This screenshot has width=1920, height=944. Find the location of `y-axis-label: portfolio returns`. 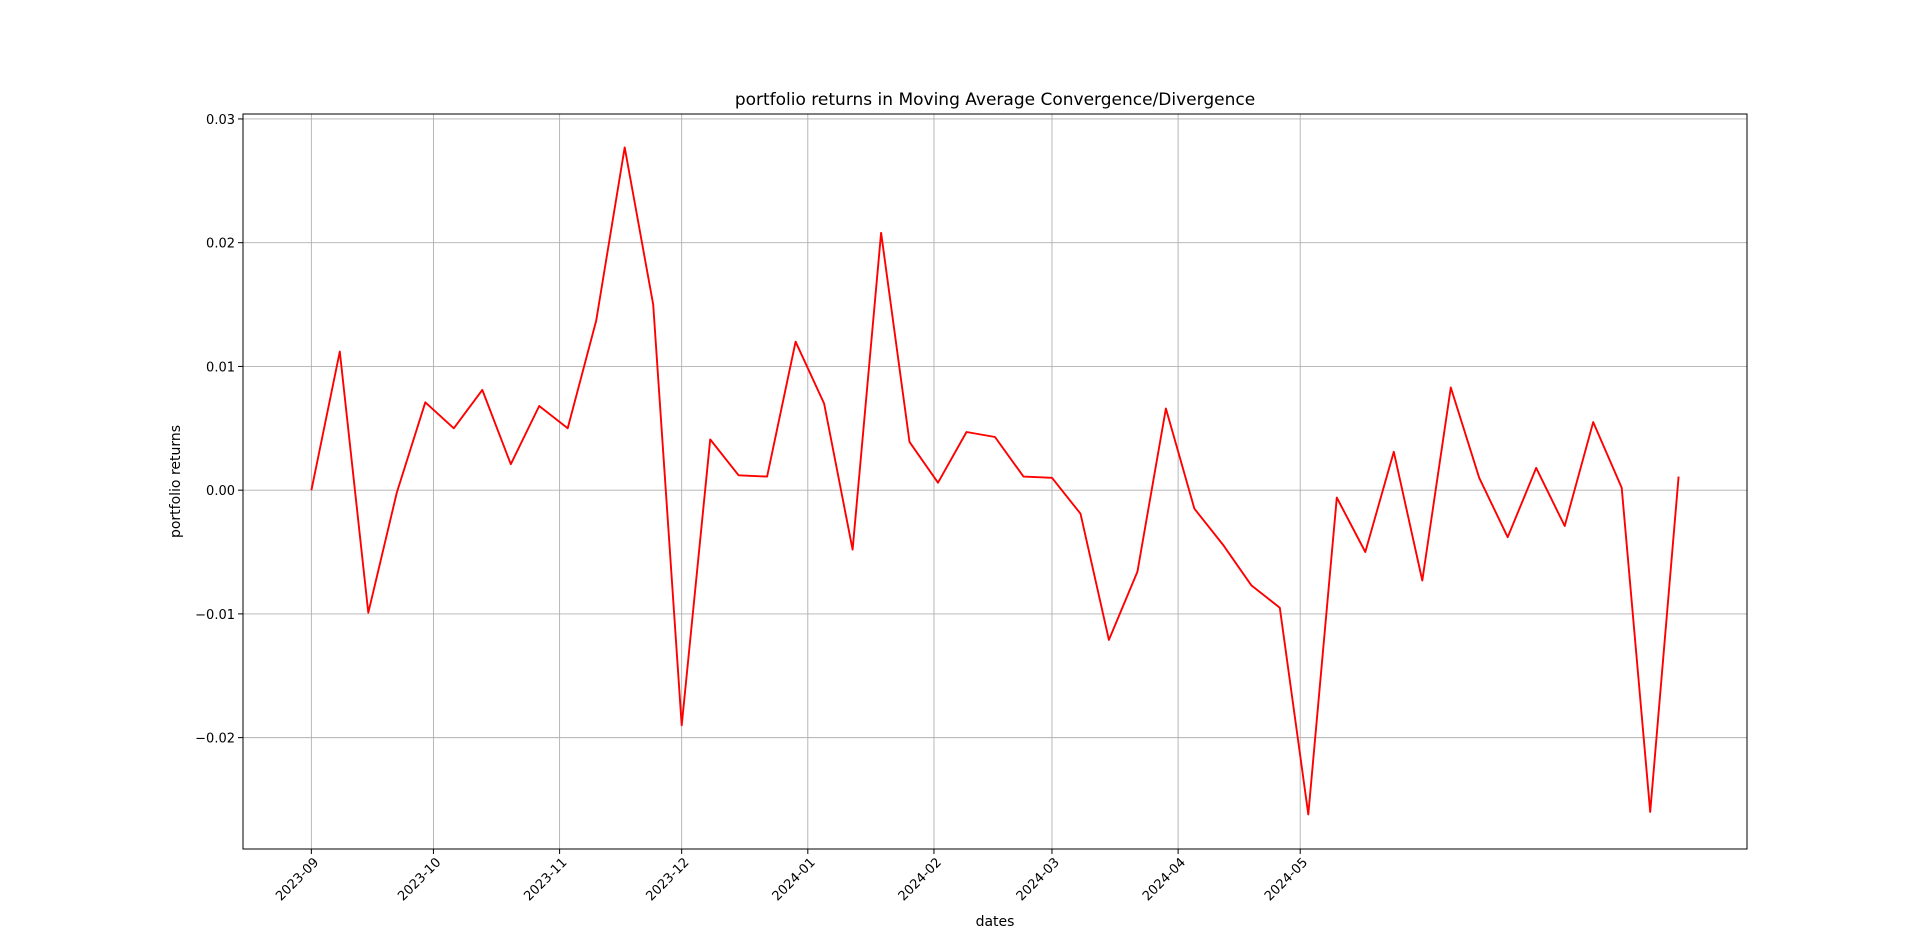

y-axis-label: portfolio returns is located at coordinates (176, 481).